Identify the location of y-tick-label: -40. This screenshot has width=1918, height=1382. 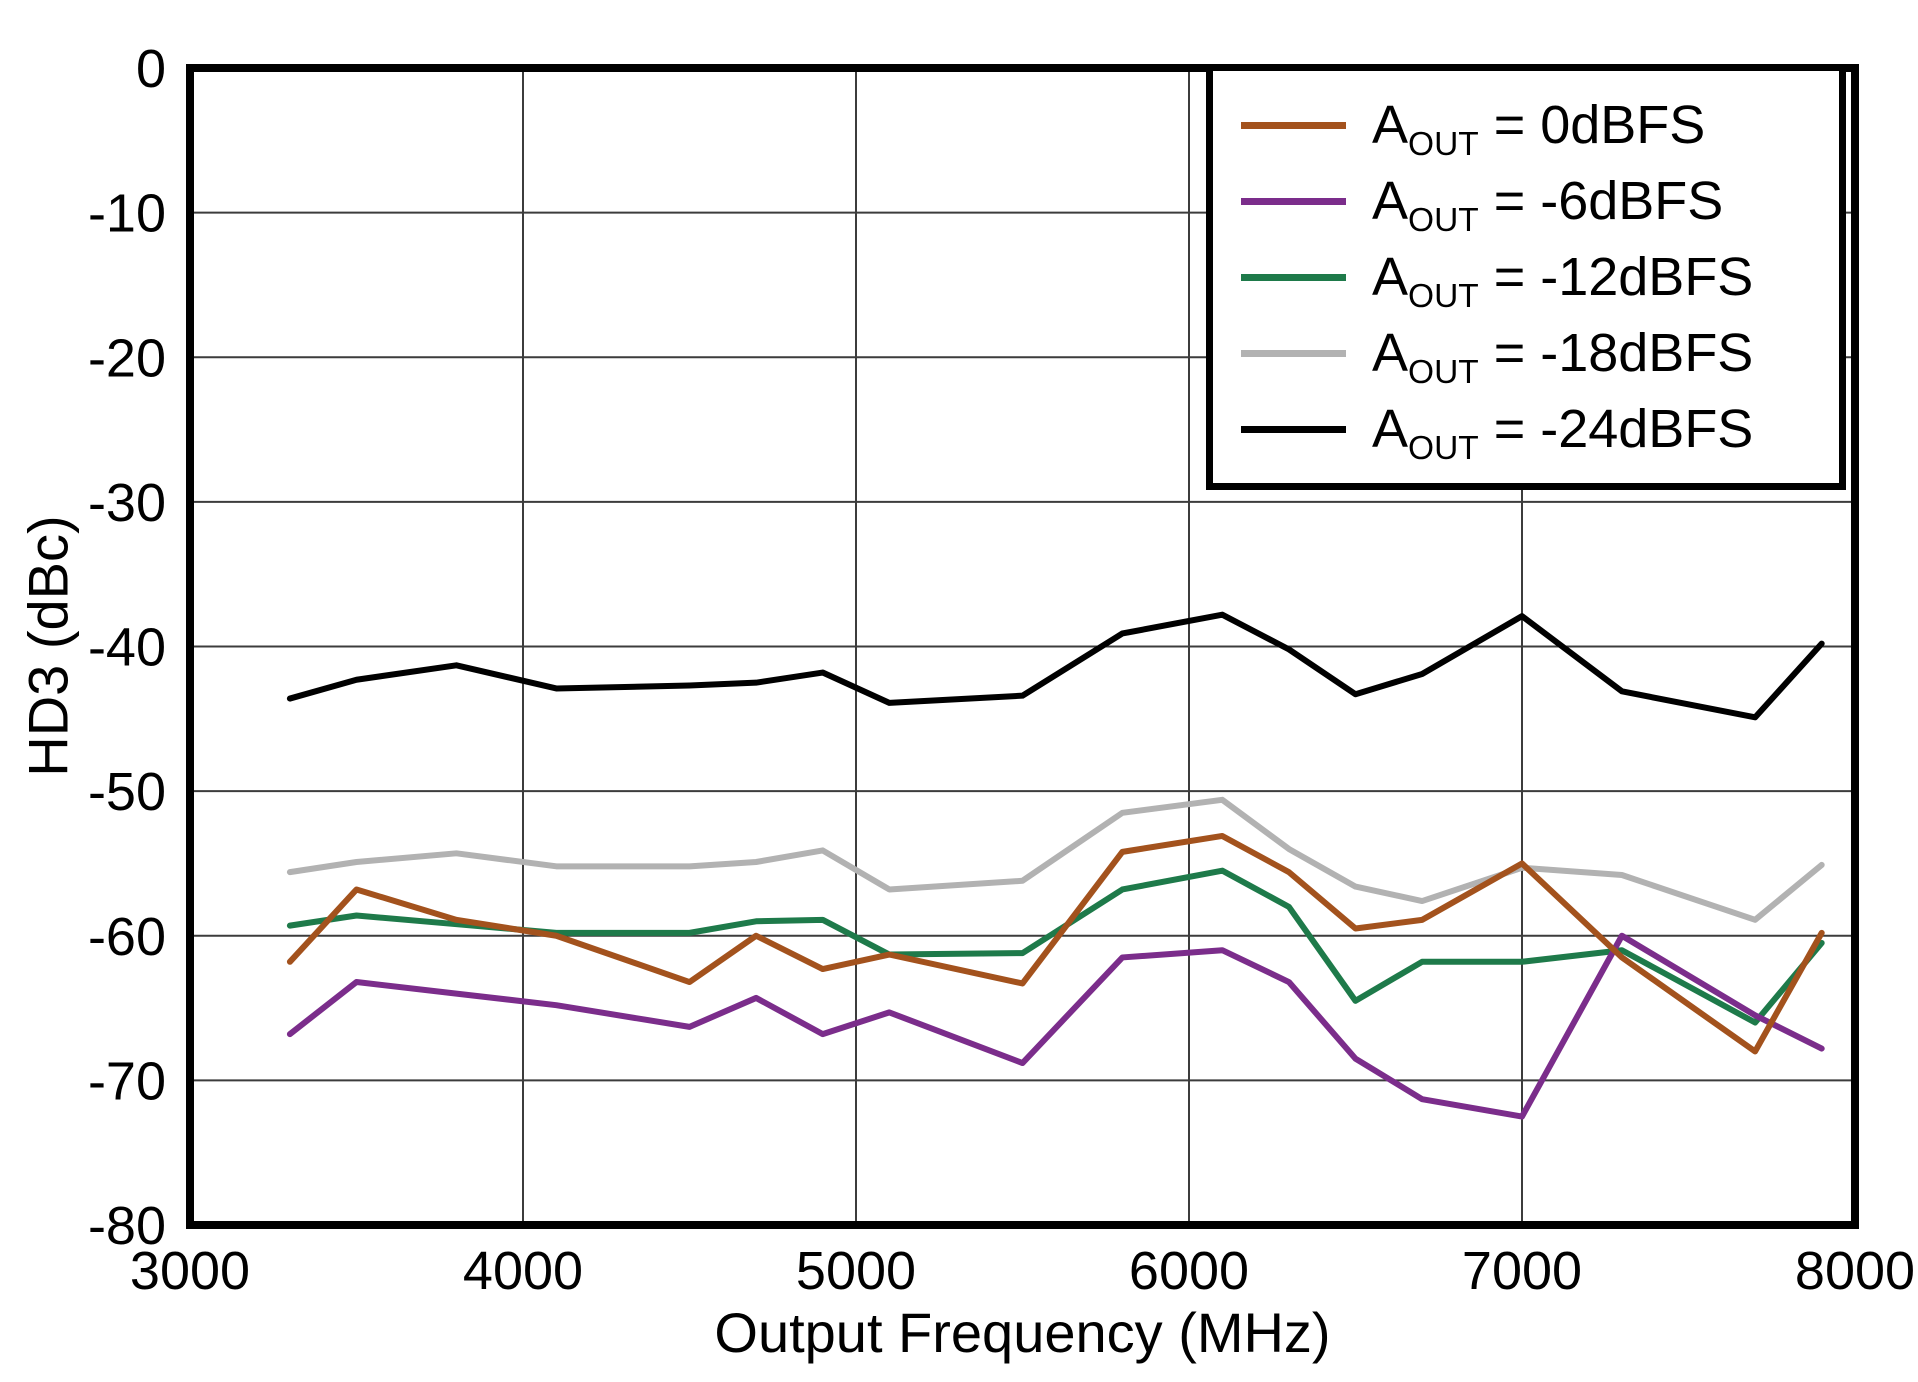
(127, 648).